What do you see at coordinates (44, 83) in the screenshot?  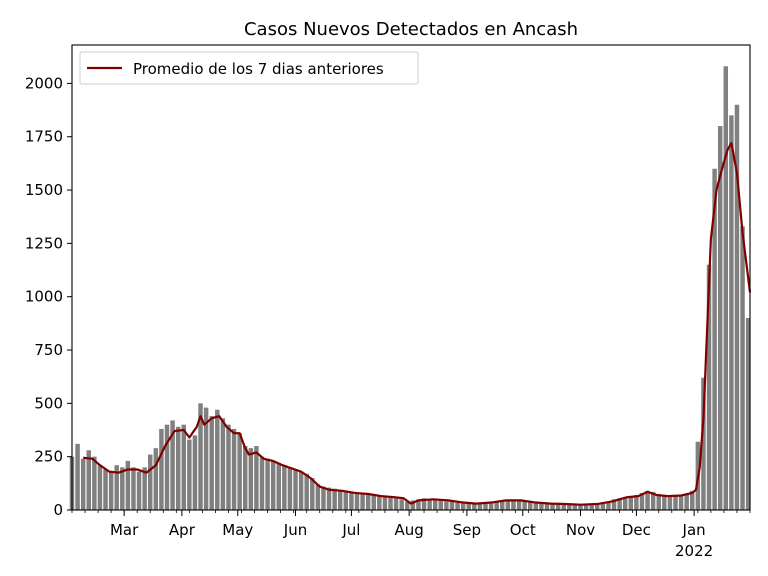 I see `y-tick-label: 2000` at bounding box center [44, 83].